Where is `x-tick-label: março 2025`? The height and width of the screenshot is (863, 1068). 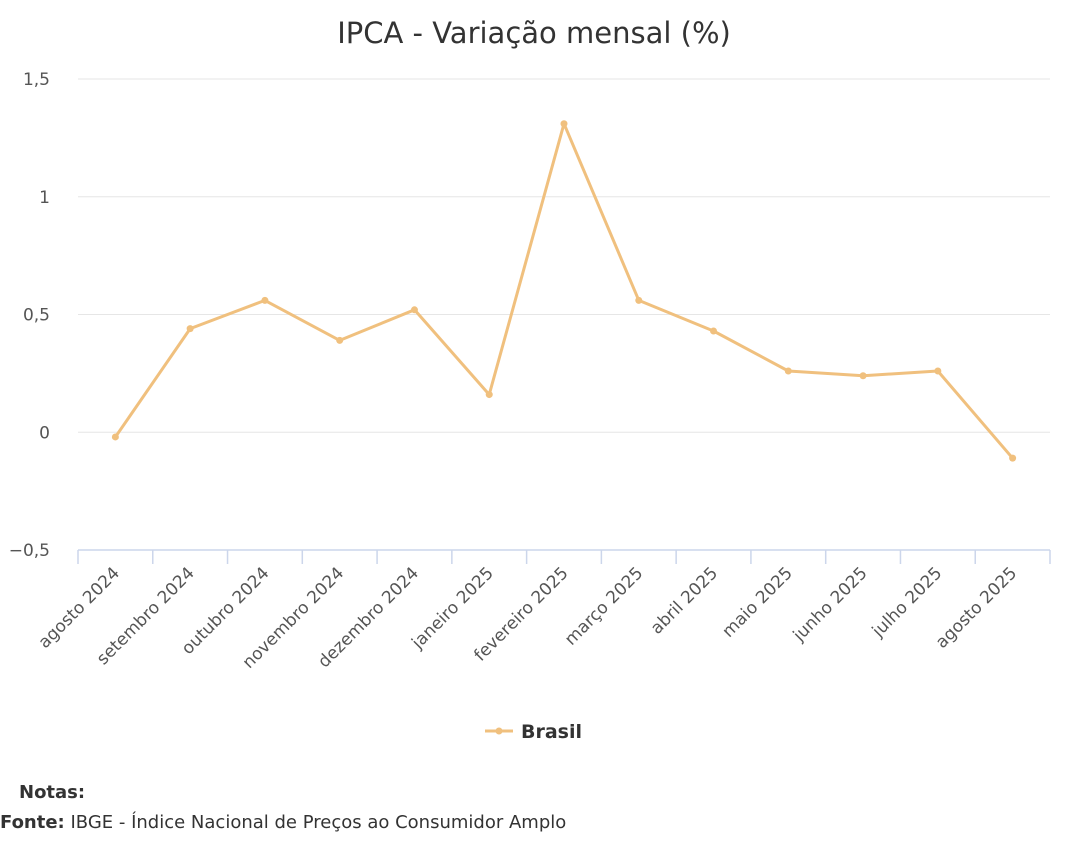 x-tick-label: março 2025 is located at coordinates (604, 606).